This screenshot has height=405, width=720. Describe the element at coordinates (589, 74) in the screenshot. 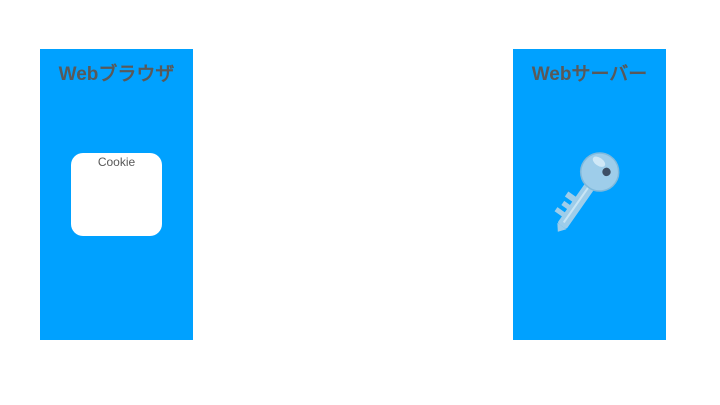

I see `web-server-title: Webサーバー` at that location.